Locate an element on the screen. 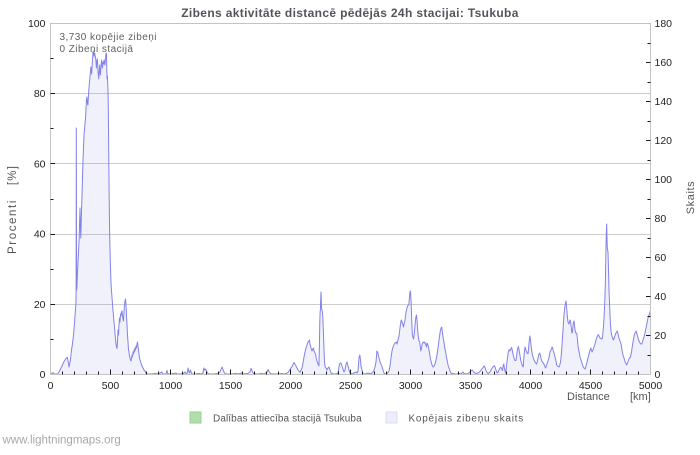 The image size is (700, 455). svg-text: 3000 is located at coordinates (411, 386).